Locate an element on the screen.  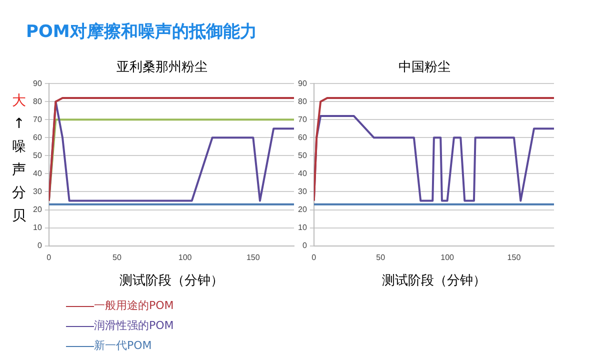
y-axis-title: 大↑噪声分贝 is located at coordinates (19, 159).